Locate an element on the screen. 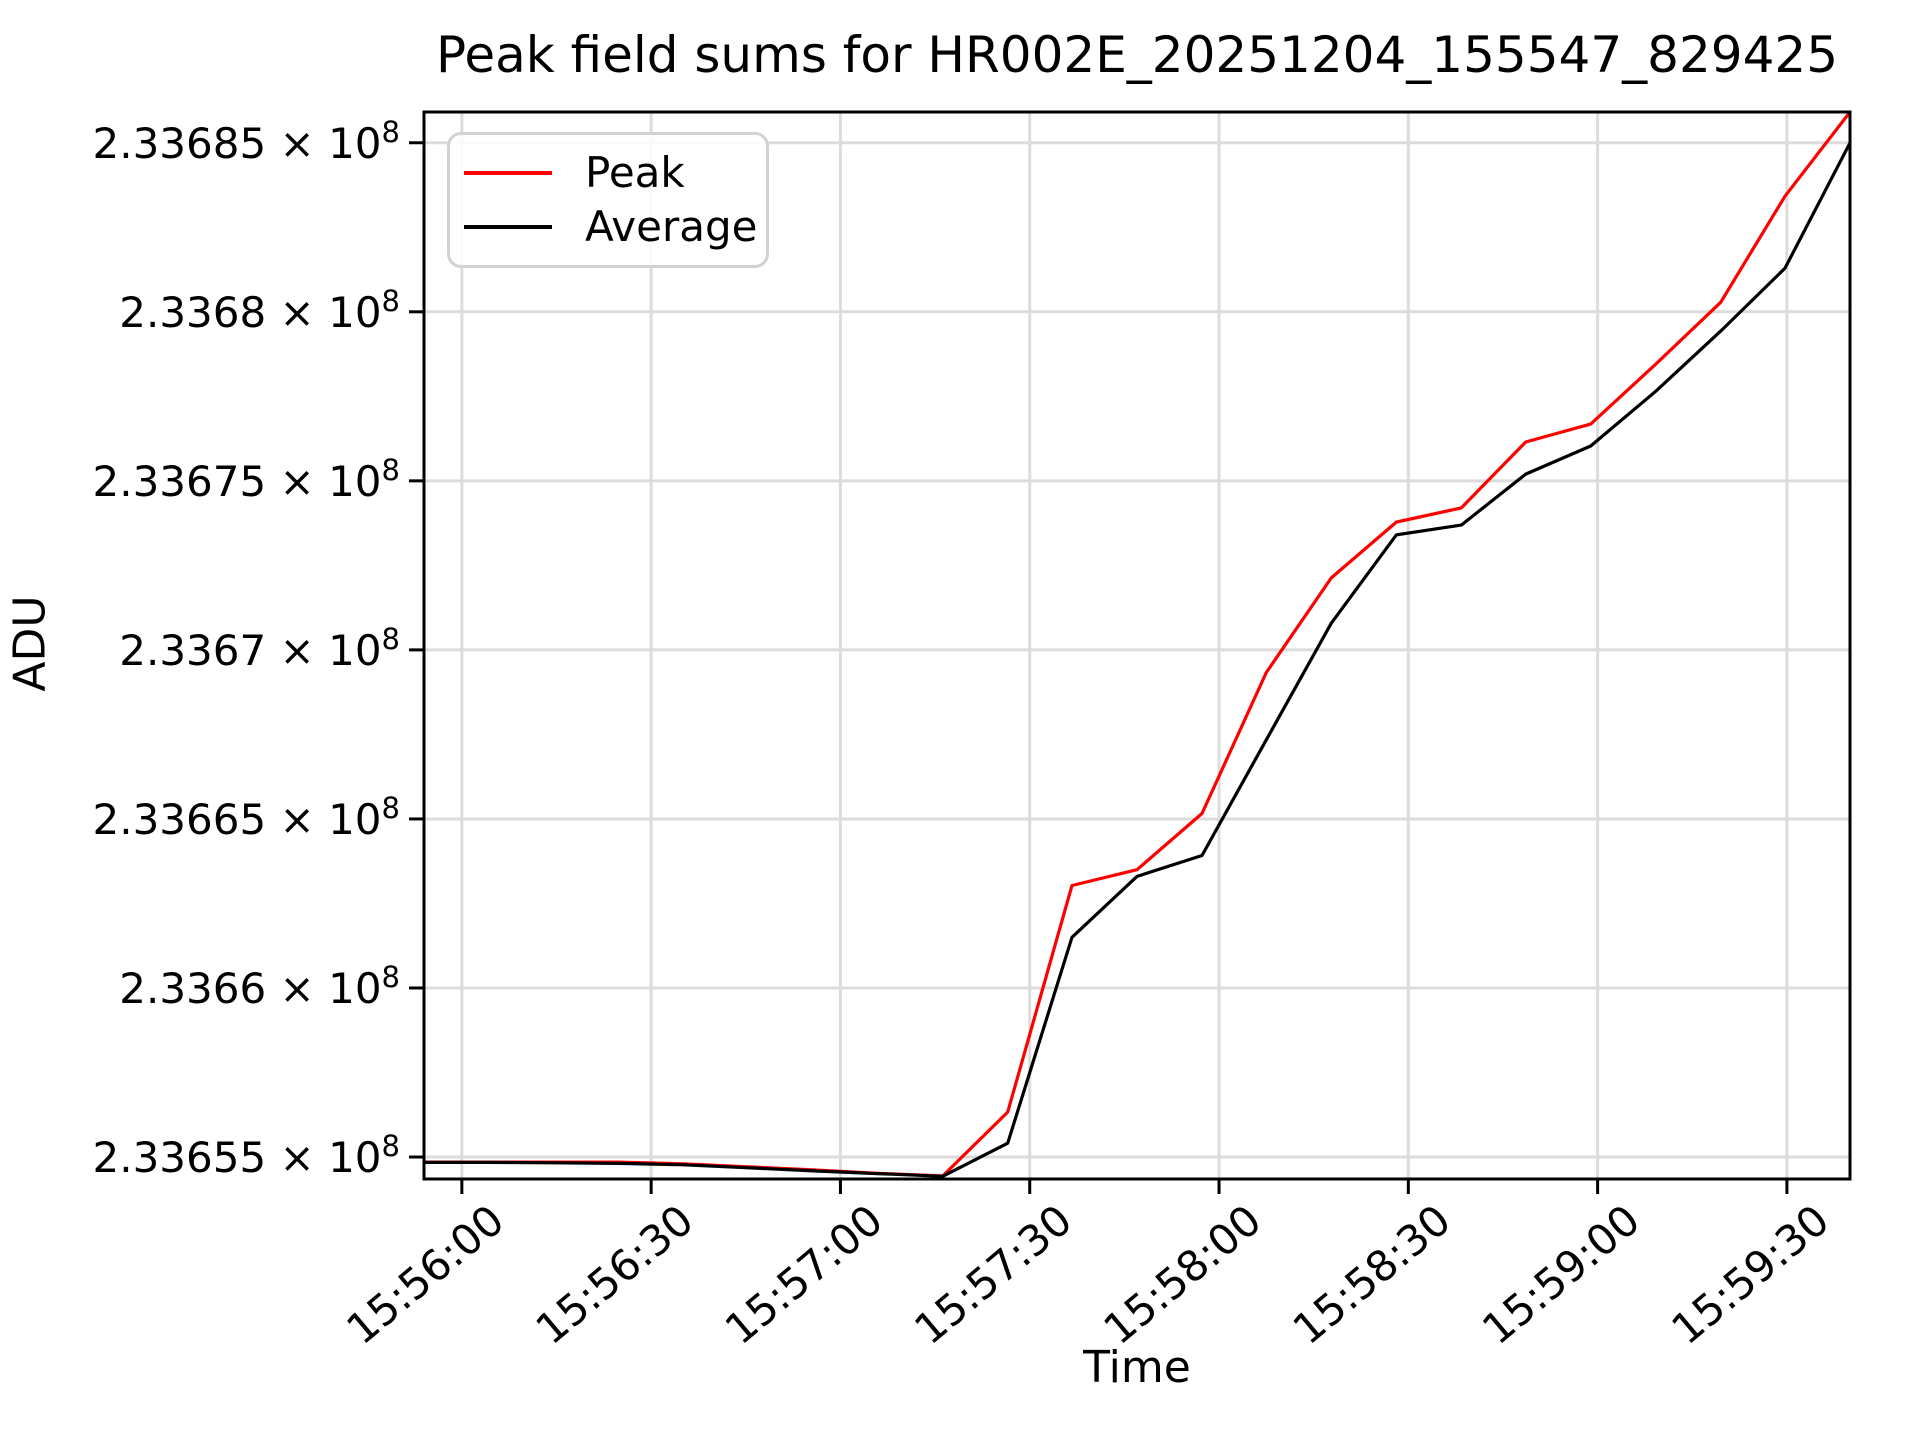  x-tick-label: 15:58:00 is located at coordinates (1182, 1274).